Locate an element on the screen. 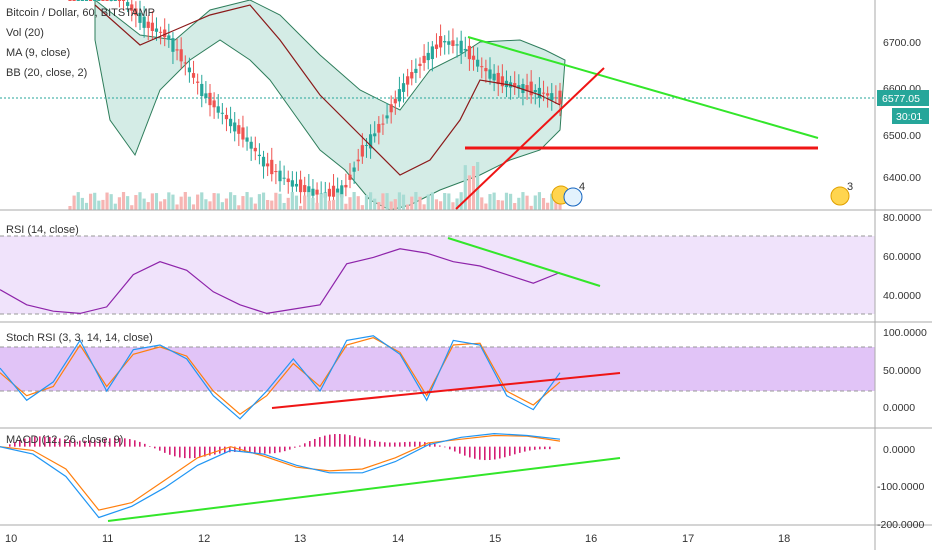 The height and width of the screenshot is (550, 932). x-tick-6: 16 is located at coordinates (591, 539).